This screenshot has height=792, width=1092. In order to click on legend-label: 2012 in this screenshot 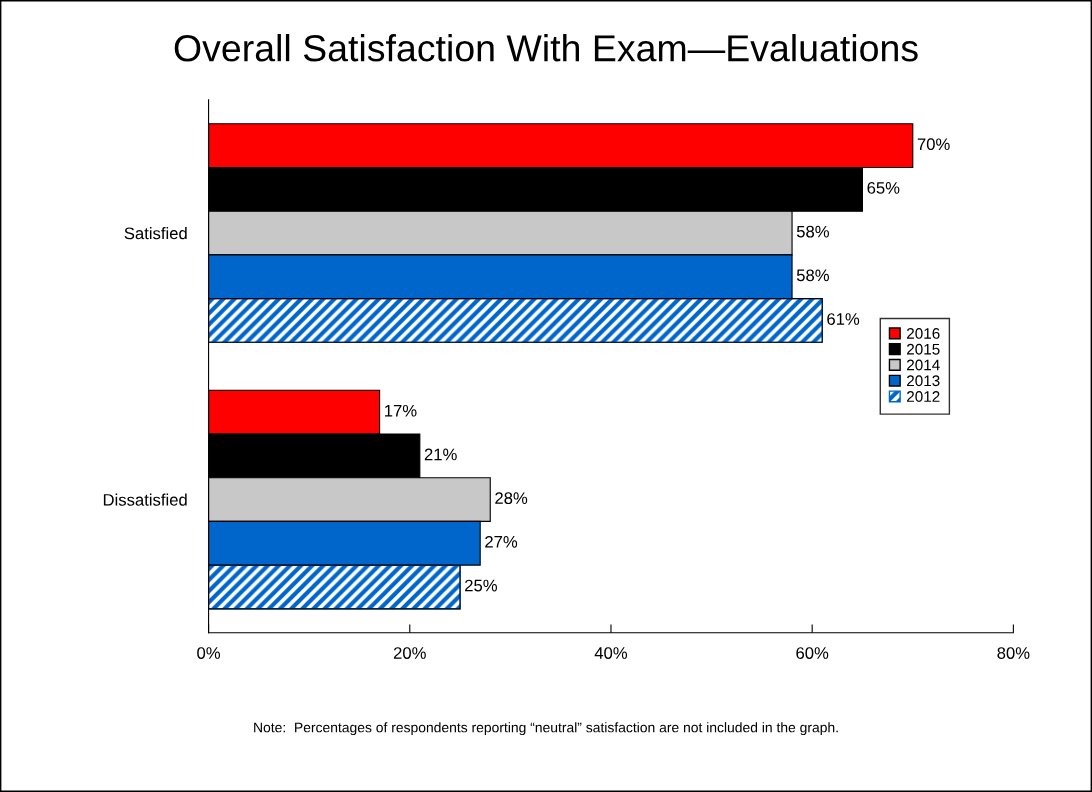, I will do `click(923, 396)`.